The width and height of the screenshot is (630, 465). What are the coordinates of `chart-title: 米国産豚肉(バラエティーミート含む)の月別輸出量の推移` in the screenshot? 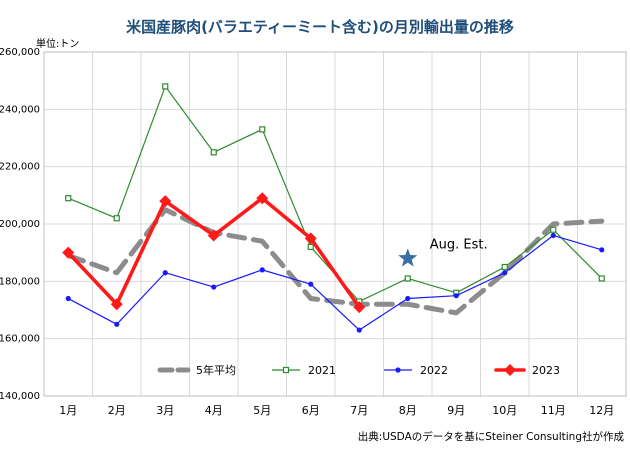 It's located at (320, 27).